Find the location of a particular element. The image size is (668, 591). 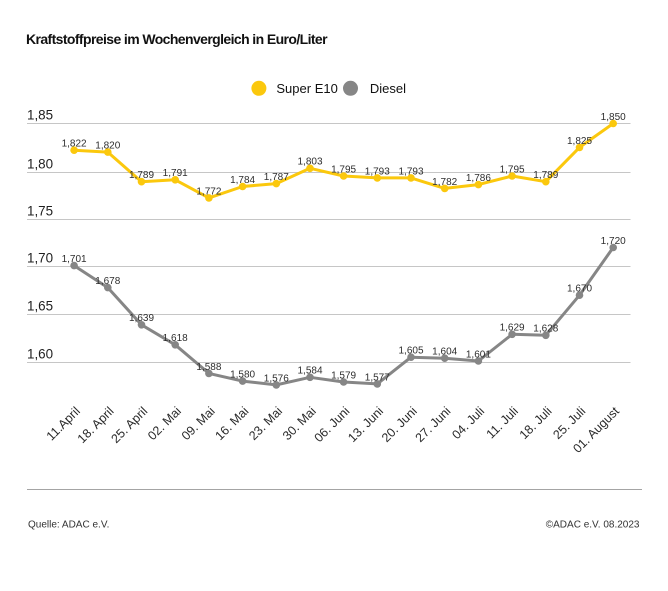

svg-text: 1,85 is located at coordinates (40, 115).